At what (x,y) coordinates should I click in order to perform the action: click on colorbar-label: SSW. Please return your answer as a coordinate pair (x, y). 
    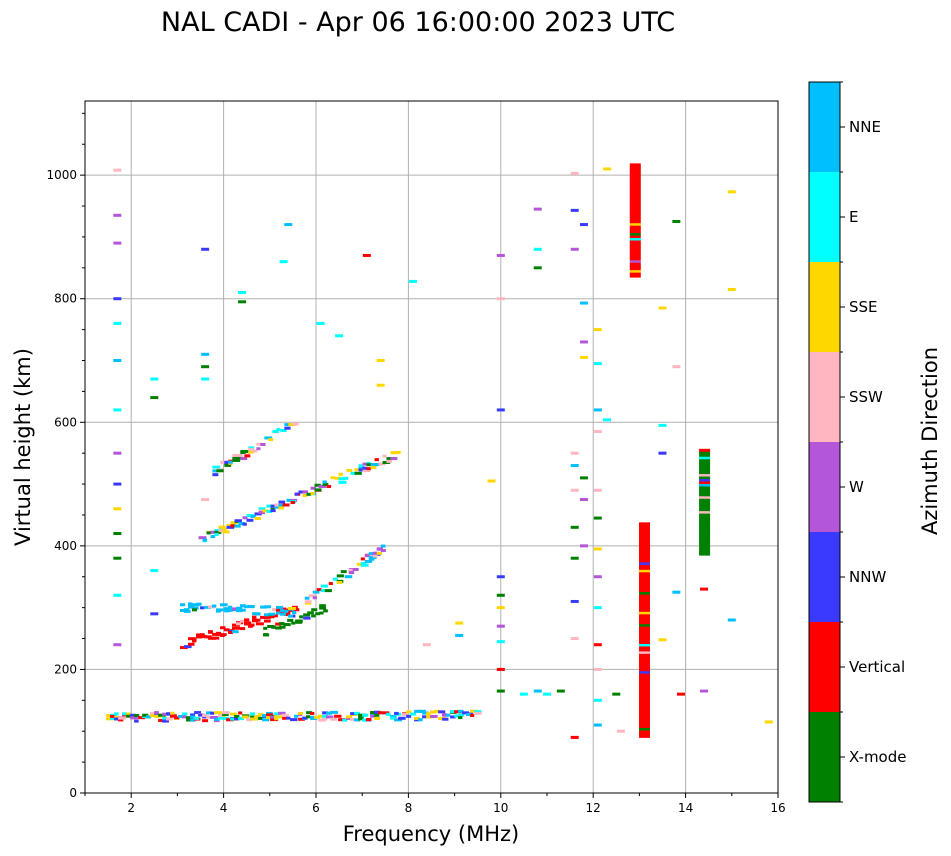
    Looking at the image, I should click on (866, 397).